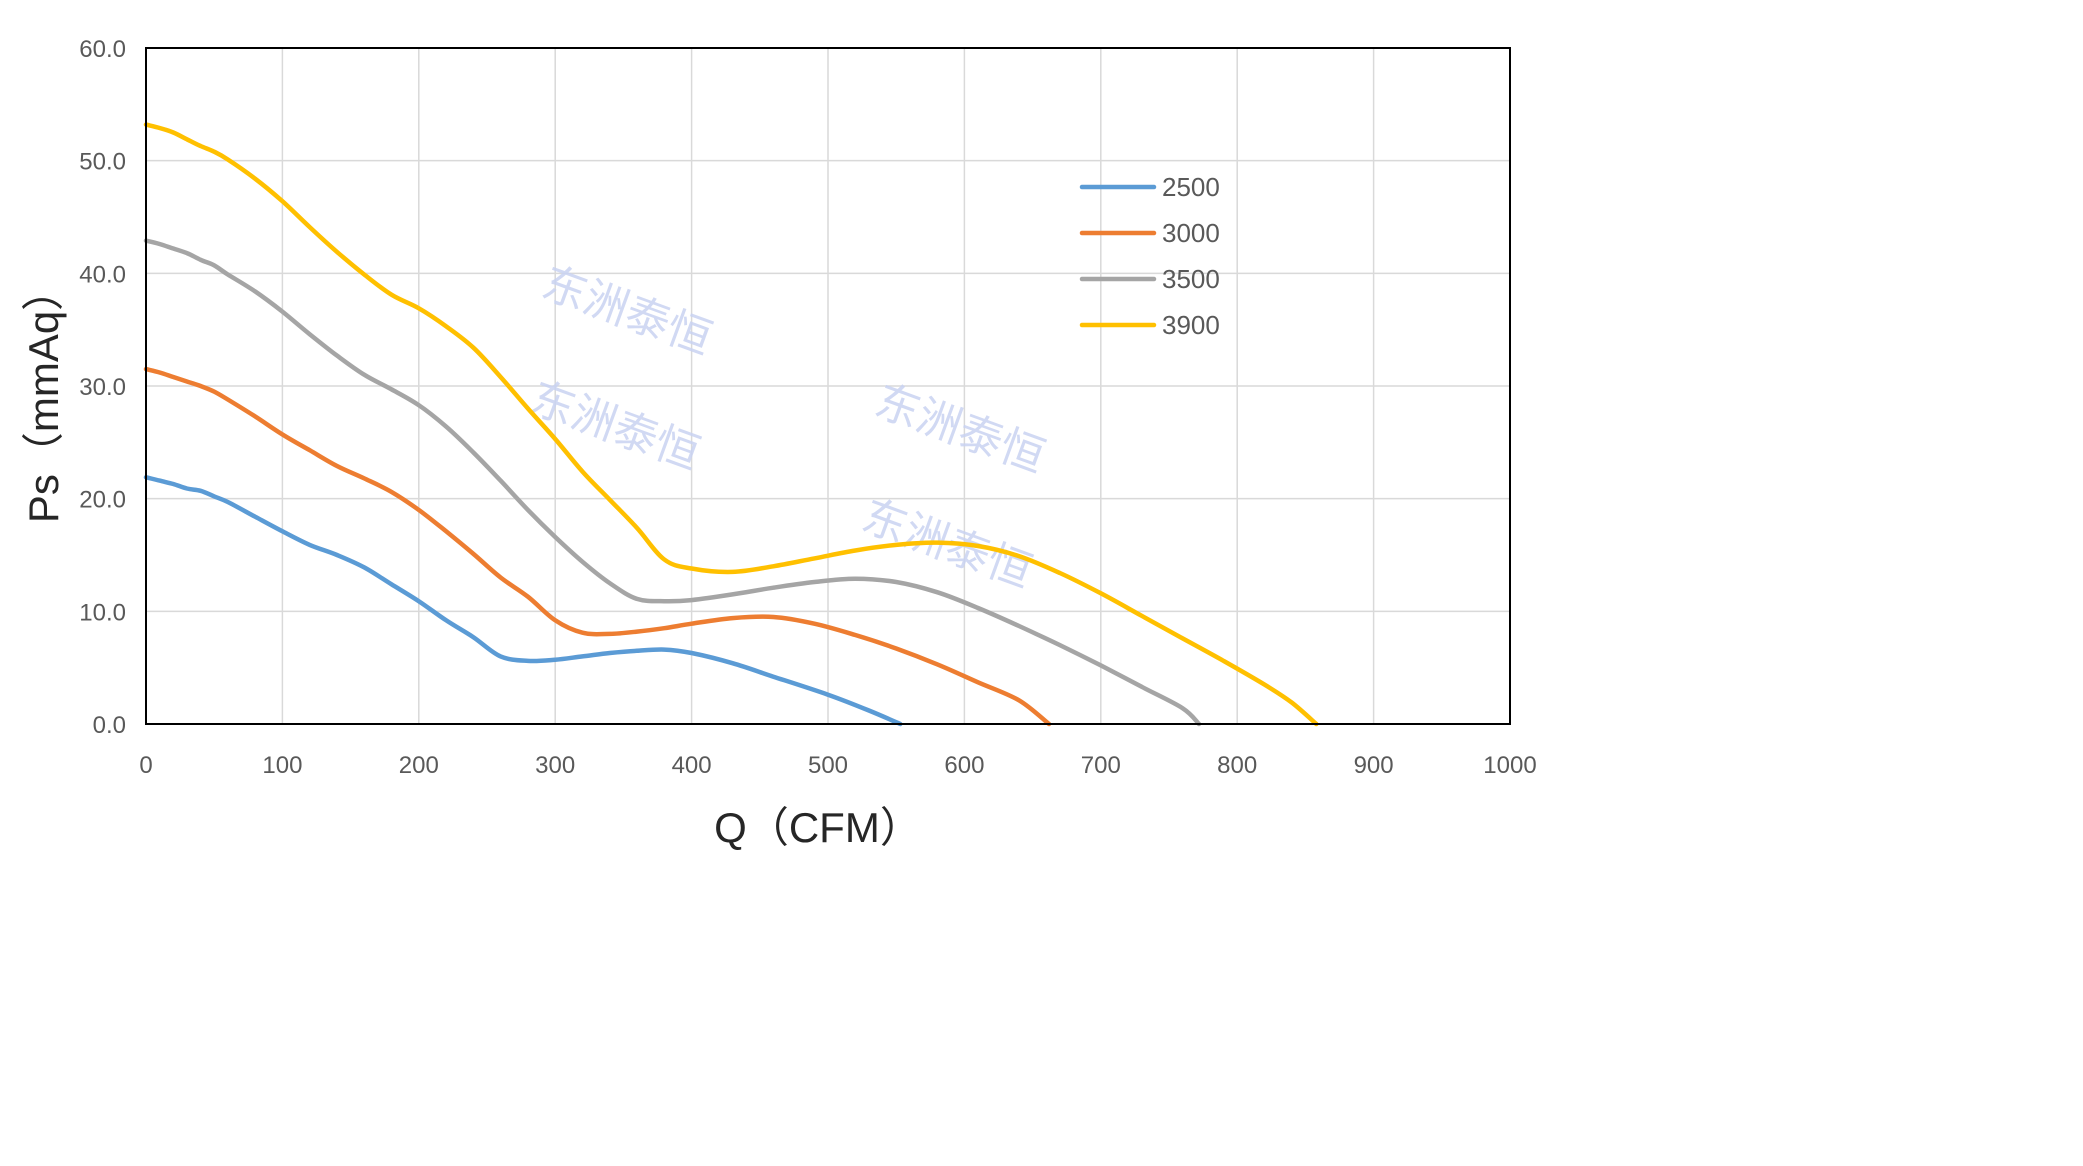 The height and width of the screenshot is (1166, 2083). What do you see at coordinates (102, 162) in the screenshot?
I see `y-tick-label: 50.0` at bounding box center [102, 162].